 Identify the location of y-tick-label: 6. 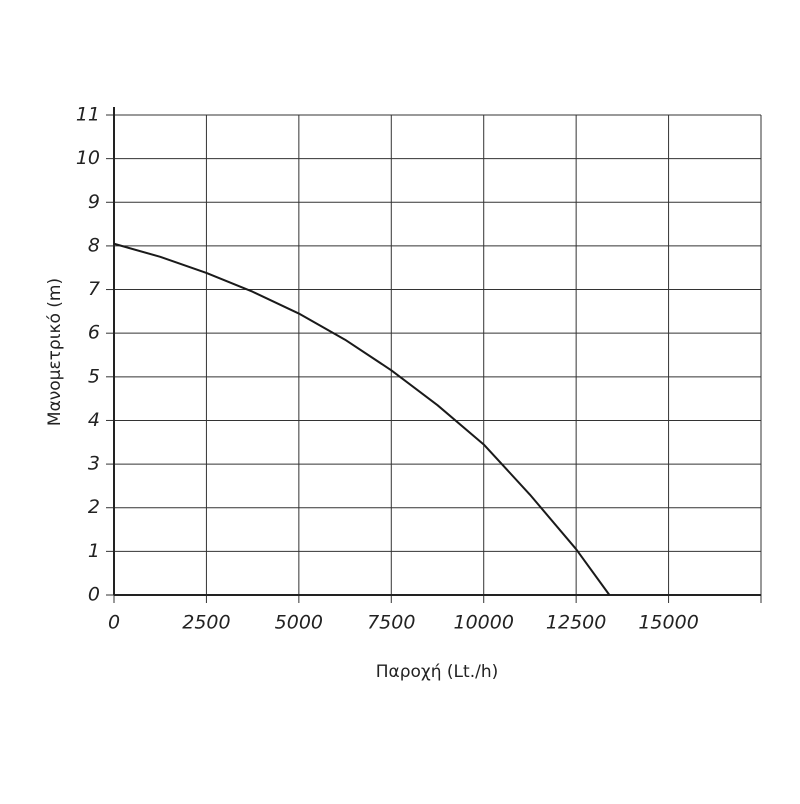
(94, 333).